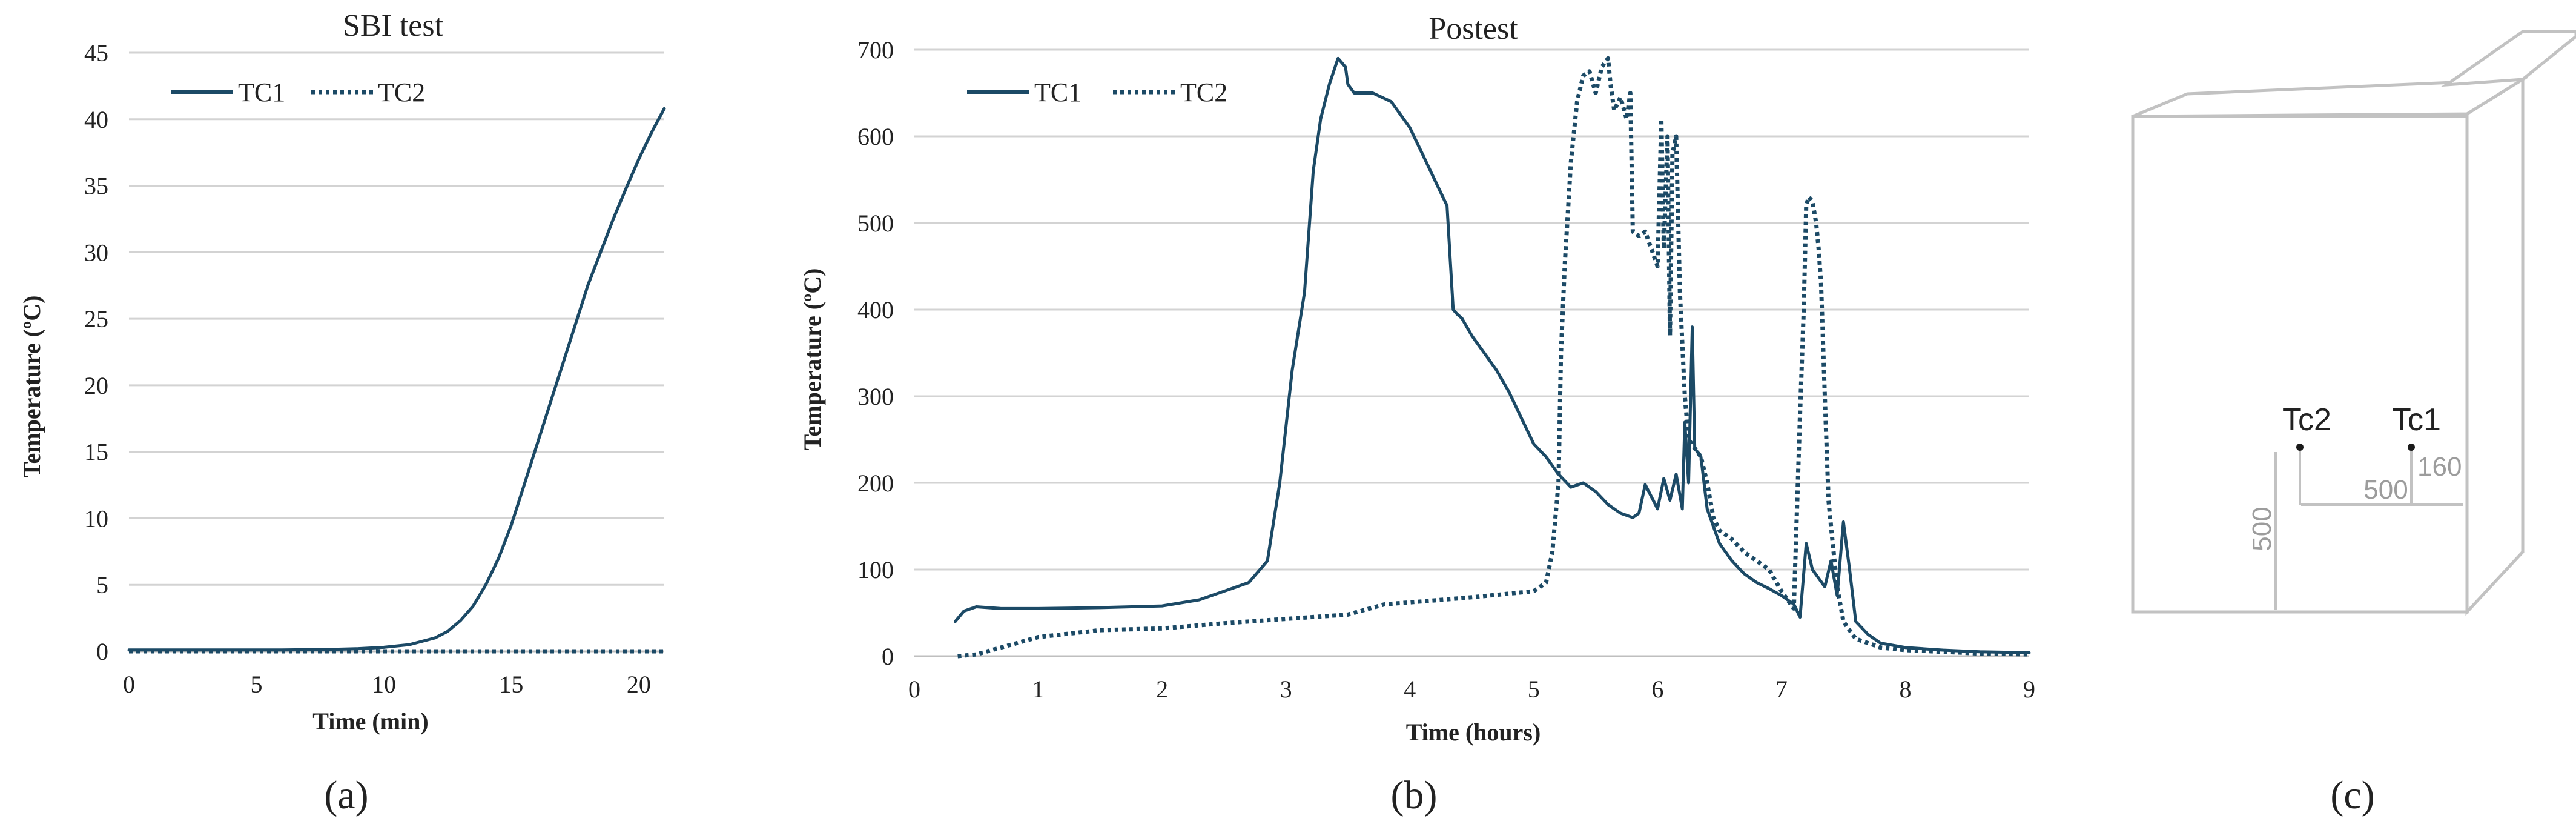 Image resolution: width=2576 pixels, height=824 pixels. I want to click on chart-b-y-tick-label: 500, so click(875, 223).